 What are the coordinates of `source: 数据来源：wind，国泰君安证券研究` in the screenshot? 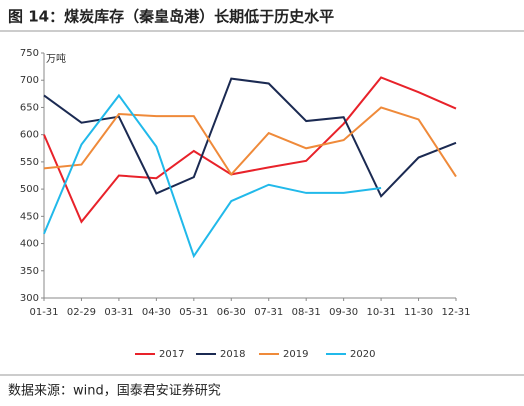 It's located at (114, 391).